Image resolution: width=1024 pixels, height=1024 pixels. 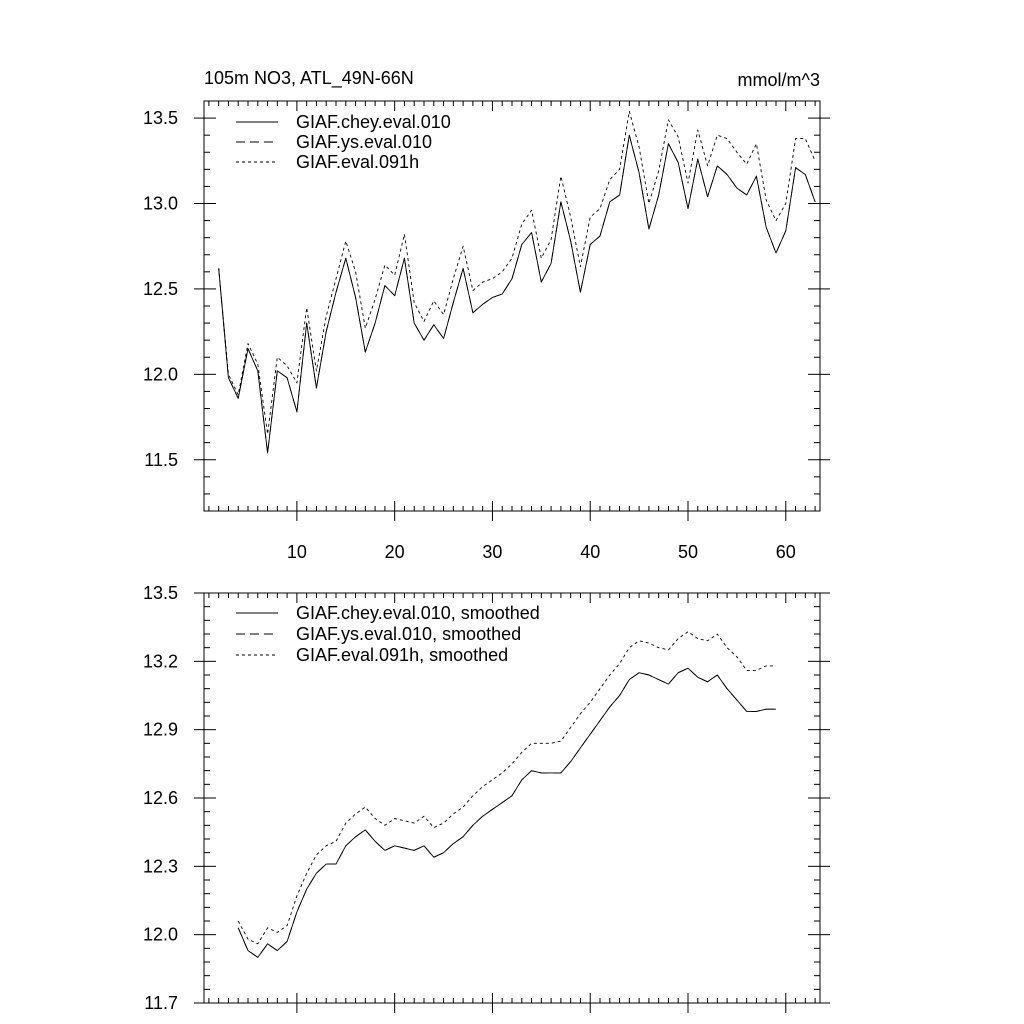 I want to click on y-tick-label: 13.2, so click(x=160, y=661).